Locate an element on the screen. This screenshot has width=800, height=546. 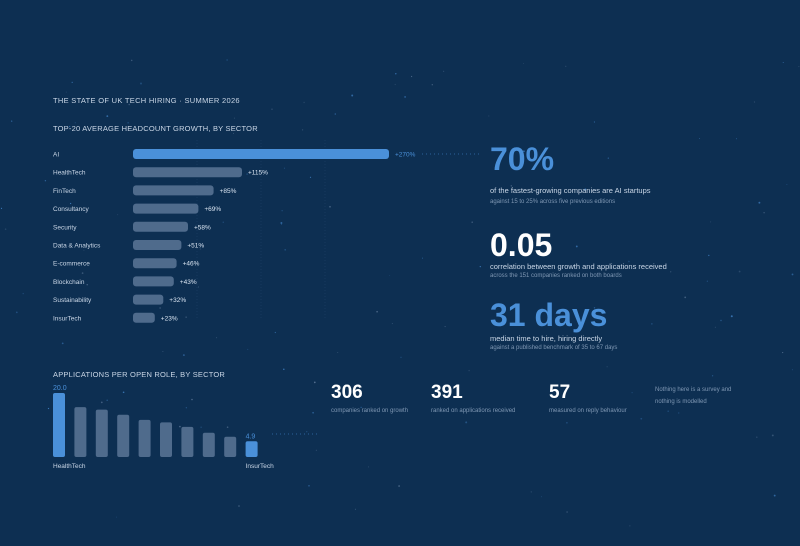
count-applications-value: 391 is located at coordinates (447, 392).